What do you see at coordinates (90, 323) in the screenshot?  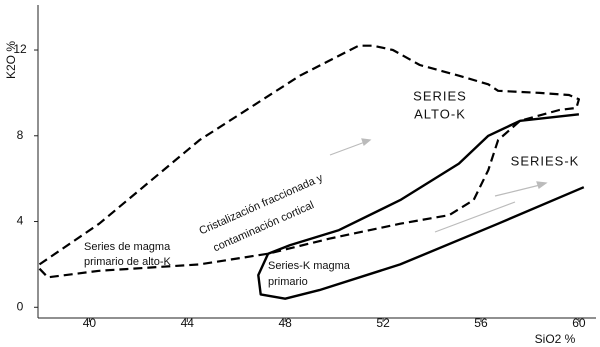 I see `x-tick-label: 40` at bounding box center [90, 323].